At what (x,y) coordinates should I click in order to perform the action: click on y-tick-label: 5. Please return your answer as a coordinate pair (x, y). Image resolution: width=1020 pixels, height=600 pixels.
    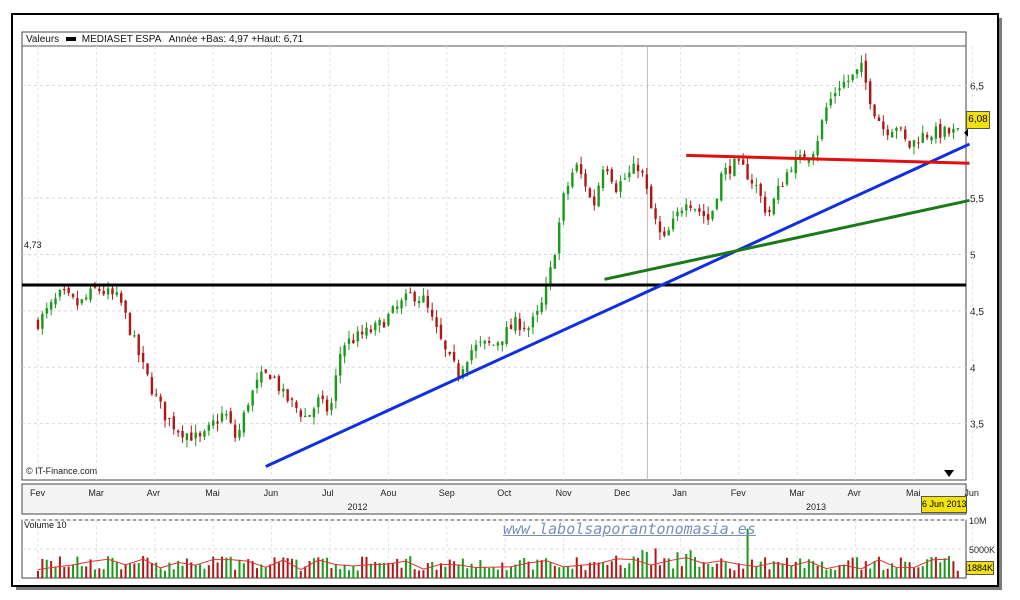
    Looking at the image, I should click on (973, 256).